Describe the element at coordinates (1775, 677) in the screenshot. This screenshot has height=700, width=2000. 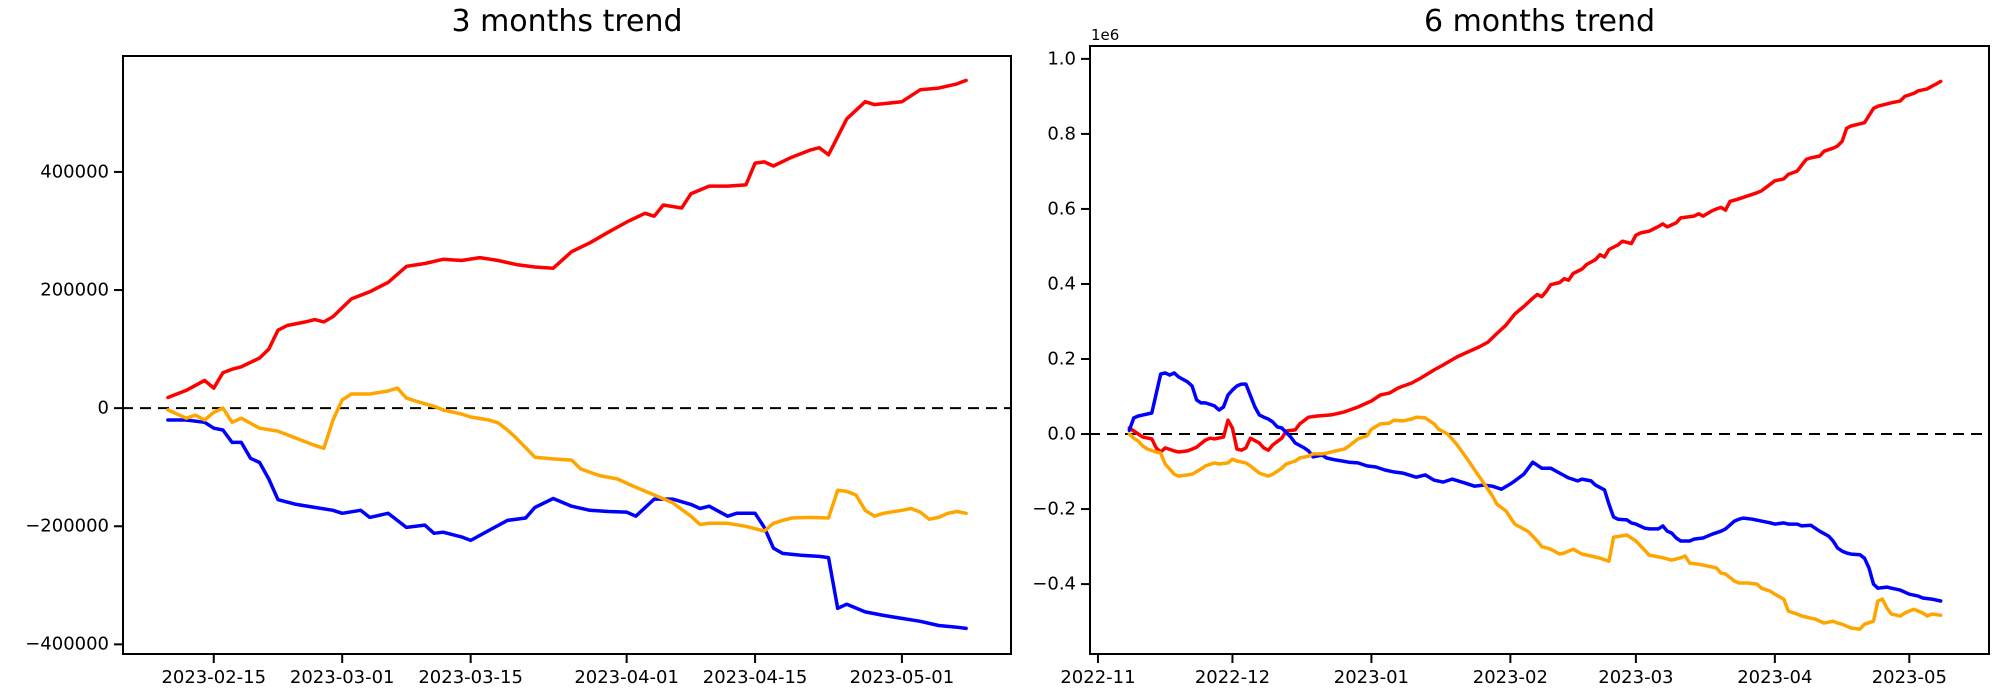
I see `x-axis-tick-label: 2023-04` at that location.